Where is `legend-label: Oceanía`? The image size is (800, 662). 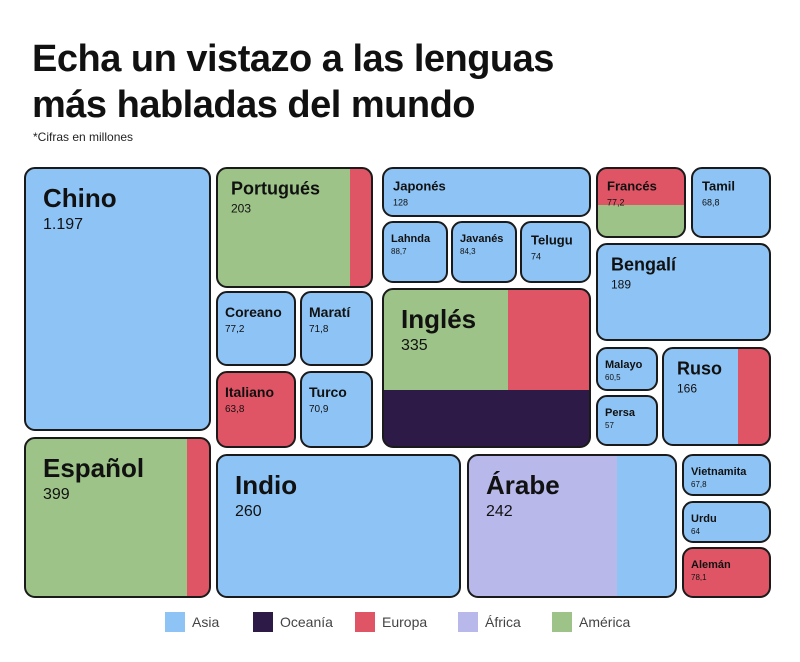
legend-label: Oceanía is located at coordinates (306, 622).